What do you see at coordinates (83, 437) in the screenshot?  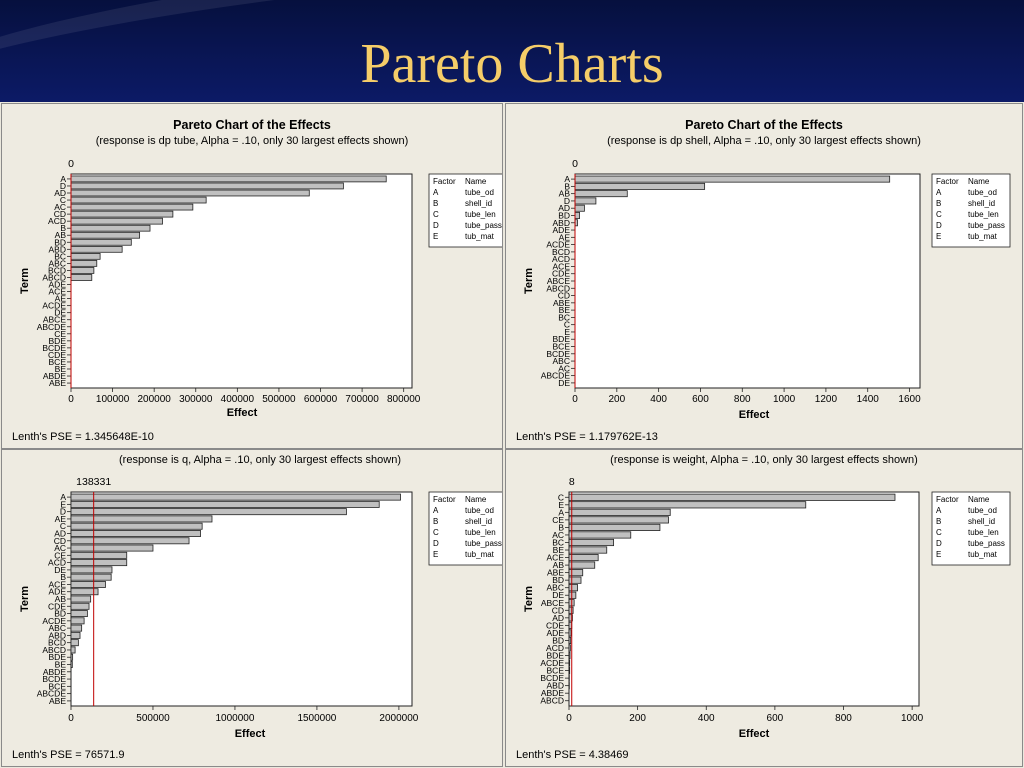 I see `lenth-pse: Lenth's PSE = 1.345648E-10` at bounding box center [83, 437].